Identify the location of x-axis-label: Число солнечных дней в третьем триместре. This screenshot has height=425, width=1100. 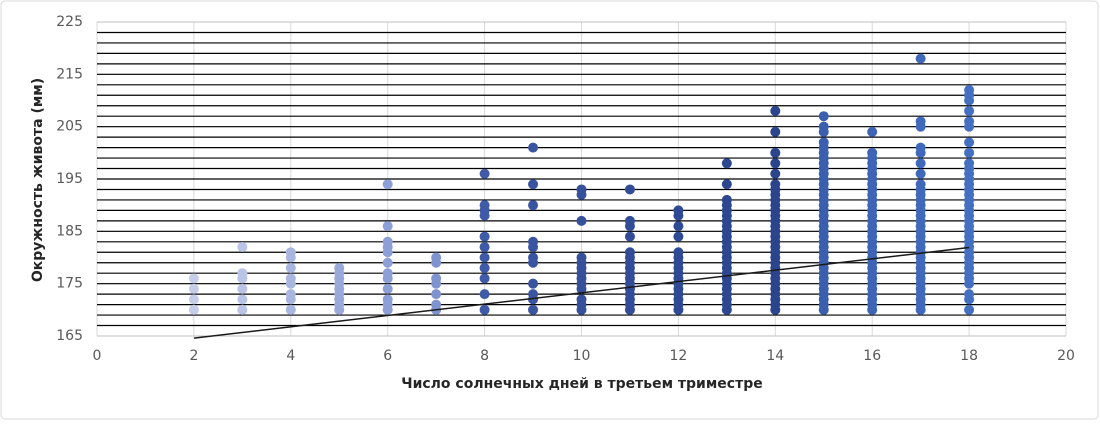
(581, 384).